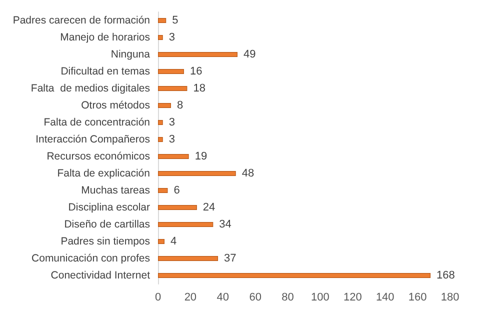 This screenshot has height=314, width=478. Describe the element at coordinates (93, 140) in the screenshot. I see `y-tick-label: Interacción Compañeros` at that location.